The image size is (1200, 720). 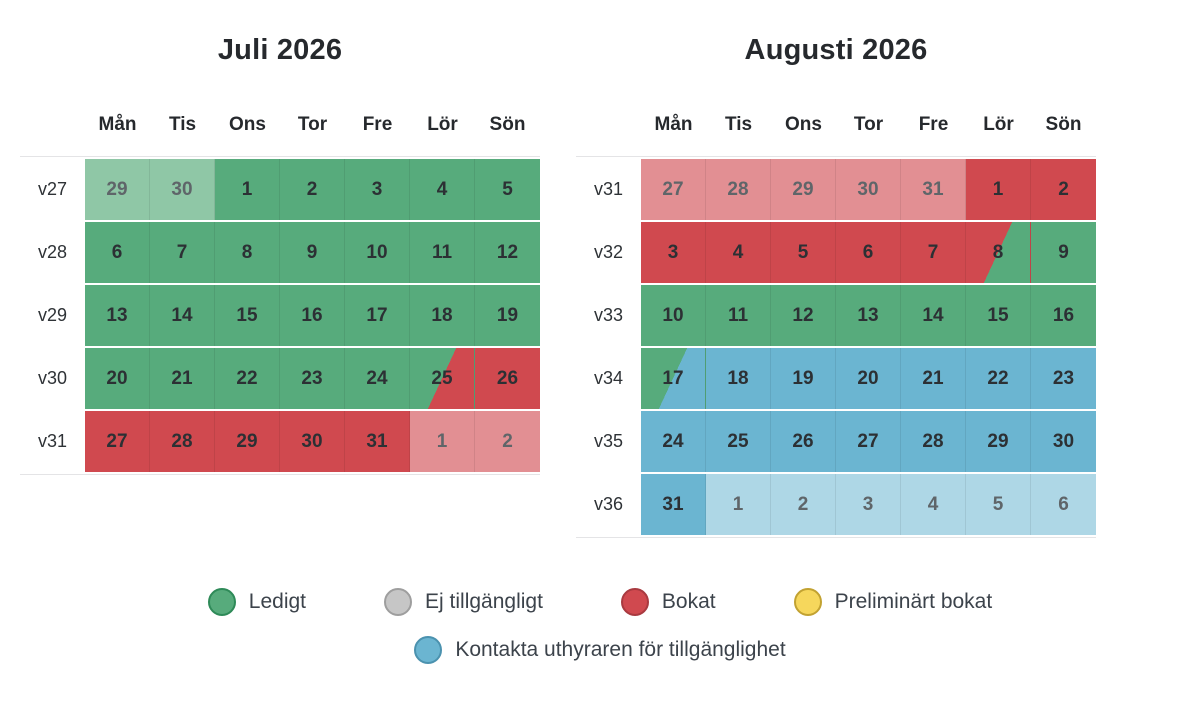 What do you see at coordinates (507, 124) in the screenshot?
I see `weekday-label: Sön` at bounding box center [507, 124].